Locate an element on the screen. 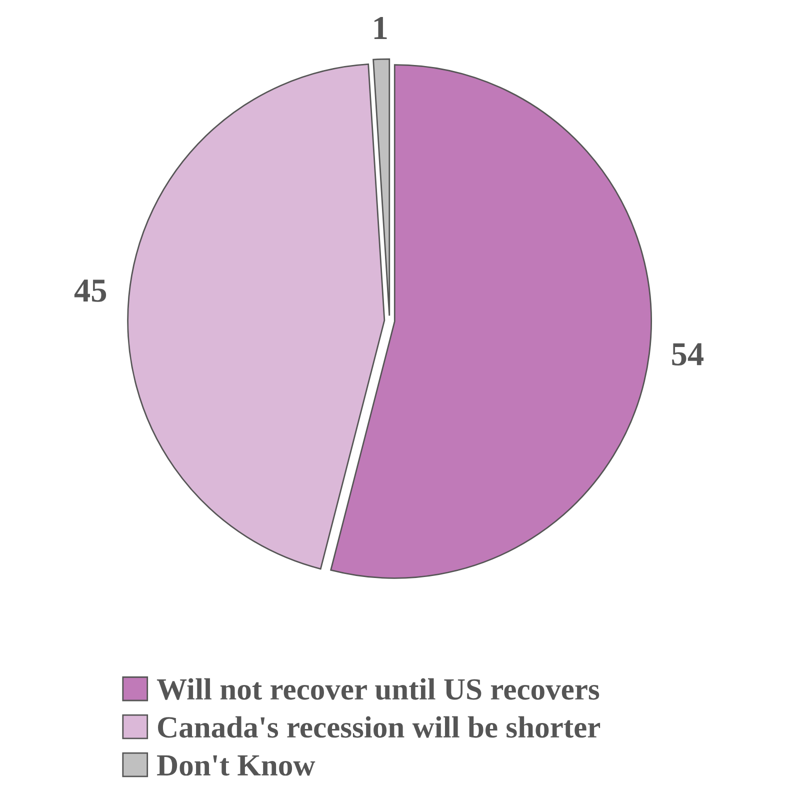 The image size is (795, 802). legend-label: Canada's recession will be shorter is located at coordinates (379, 727).